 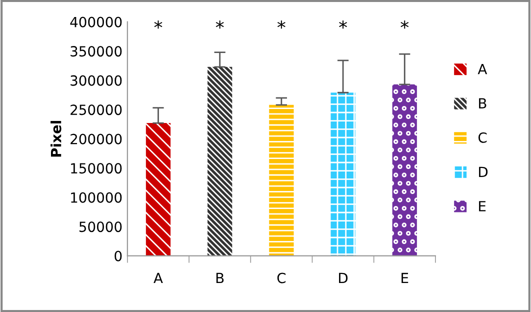 I want to click on y-tick-label: 50000, so click(x=100, y=227).